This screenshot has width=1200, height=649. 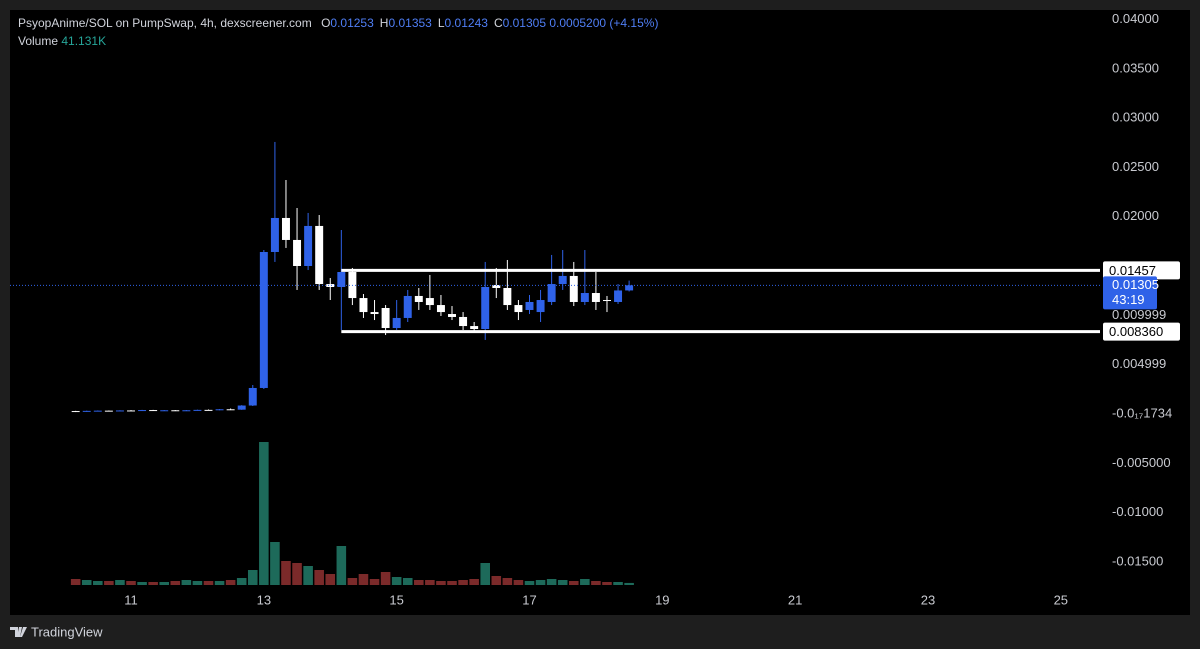 I want to click on change-pct: (+4.15%), so click(x=634, y=23).